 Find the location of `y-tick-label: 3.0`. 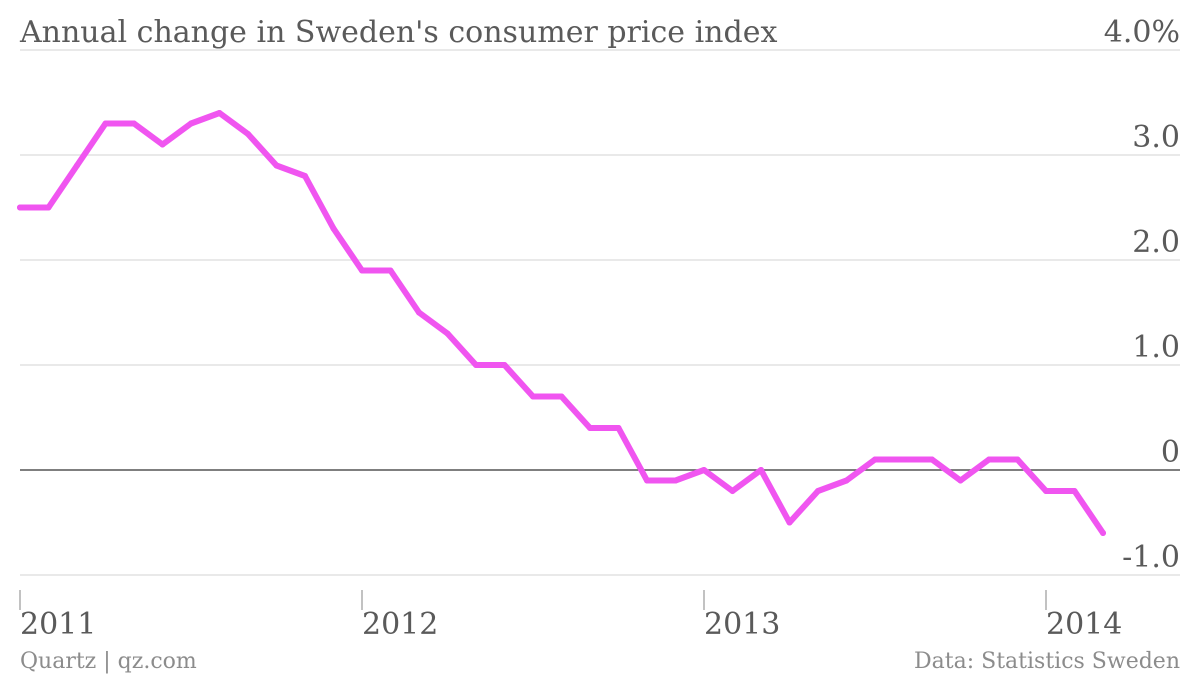

y-tick-label: 3.0 is located at coordinates (1156, 137).